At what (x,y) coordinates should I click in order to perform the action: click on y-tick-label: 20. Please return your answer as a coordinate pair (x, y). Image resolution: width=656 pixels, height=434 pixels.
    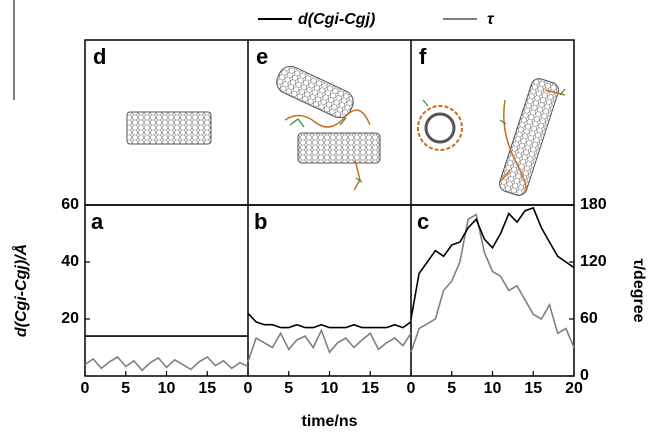
    Looking at the image, I should click on (70, 318).